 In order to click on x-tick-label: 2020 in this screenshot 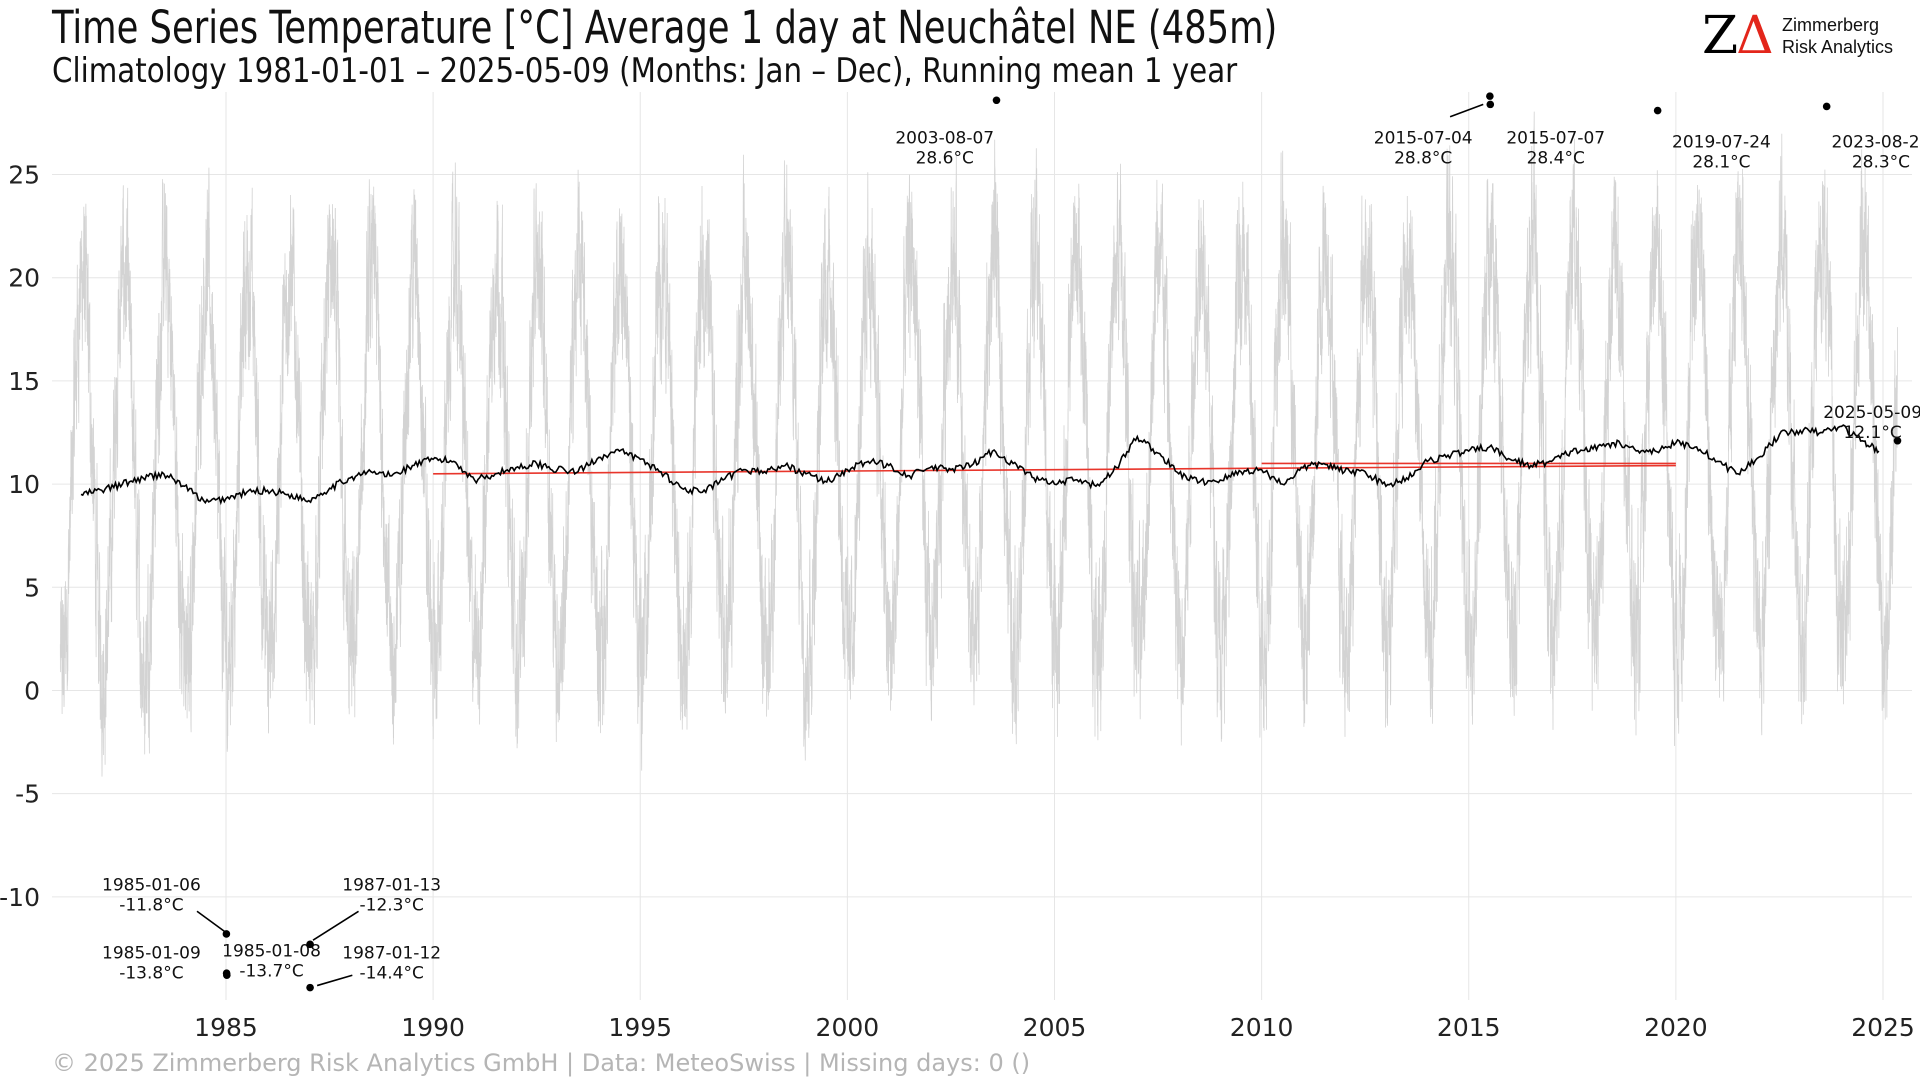, I will do `click(1676, 1027)`.